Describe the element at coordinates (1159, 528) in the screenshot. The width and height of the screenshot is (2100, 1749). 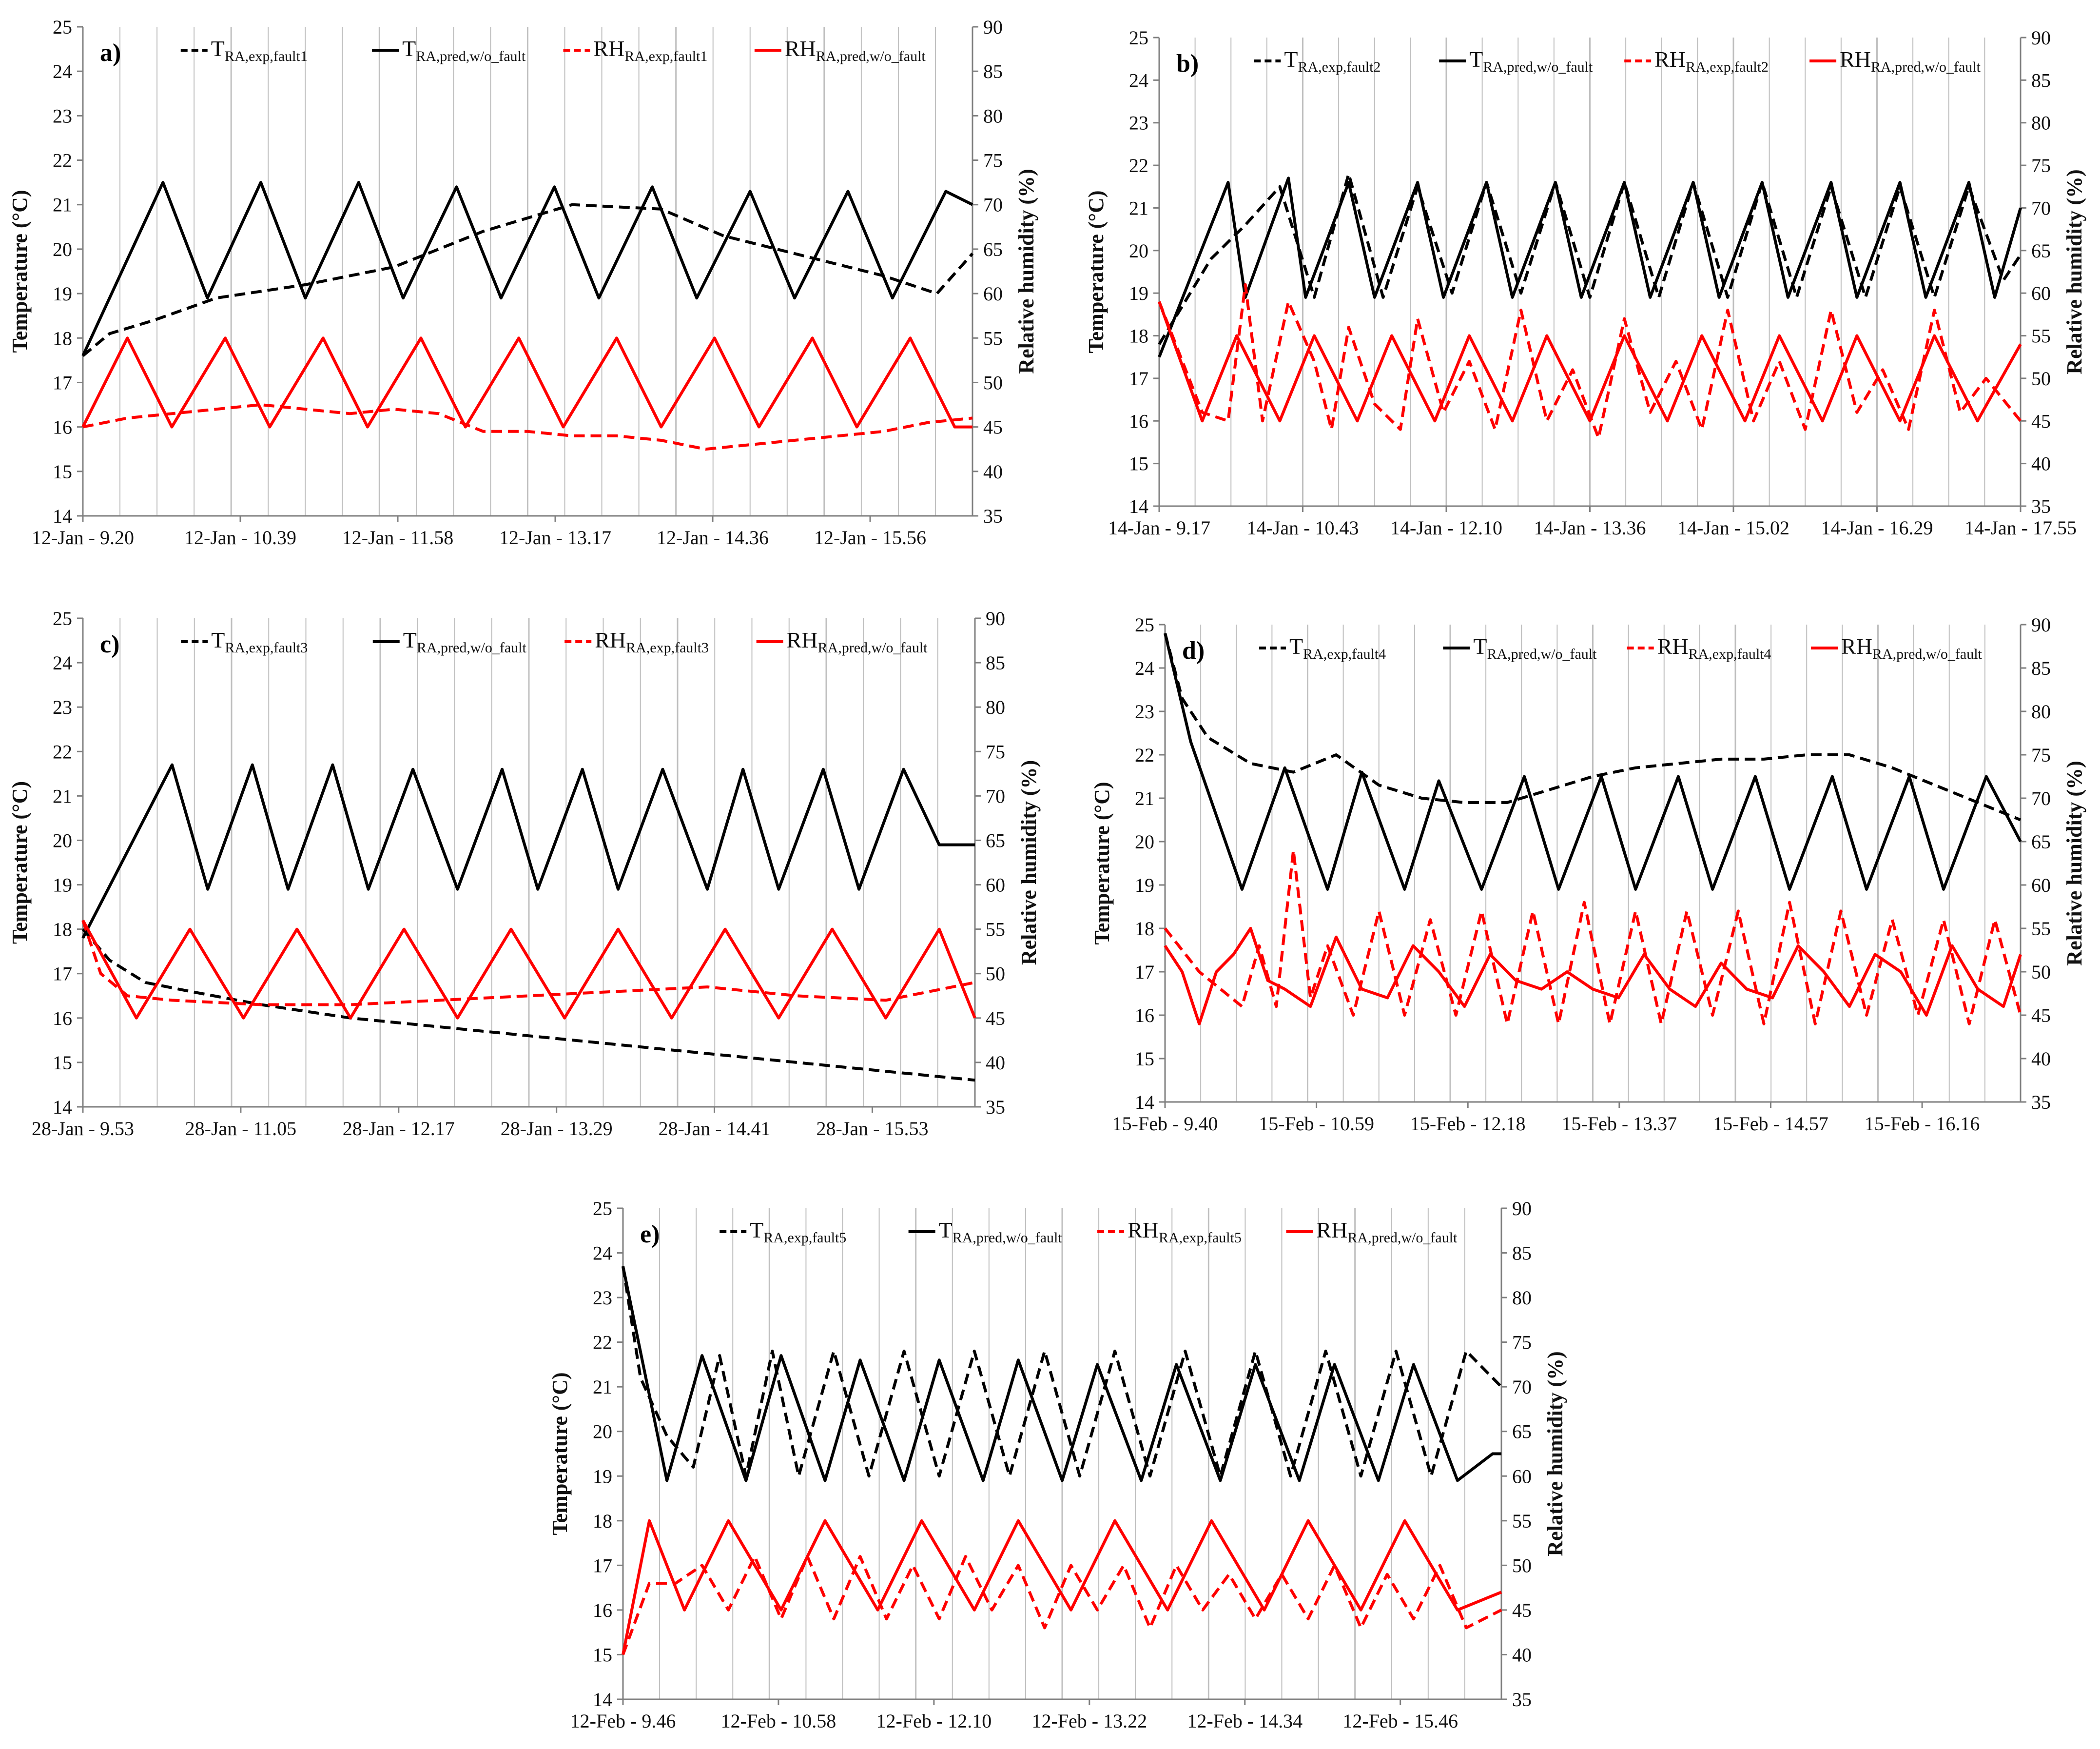
I see `x-tick-label: 14-Jan - 9.17` at that location.